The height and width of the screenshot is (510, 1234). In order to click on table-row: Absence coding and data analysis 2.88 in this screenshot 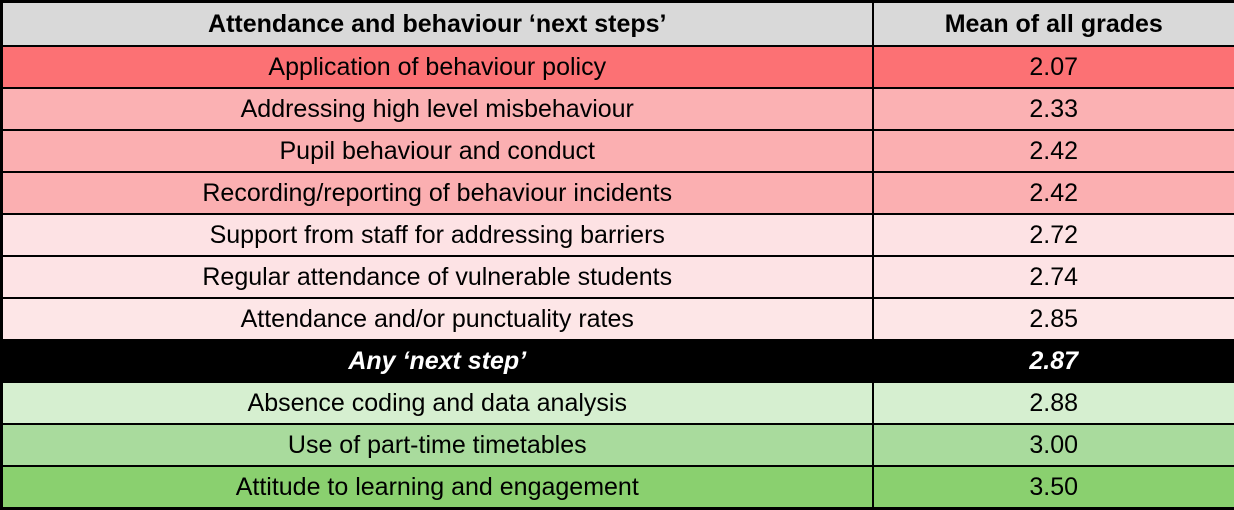, I will do `click(617, 403)`.